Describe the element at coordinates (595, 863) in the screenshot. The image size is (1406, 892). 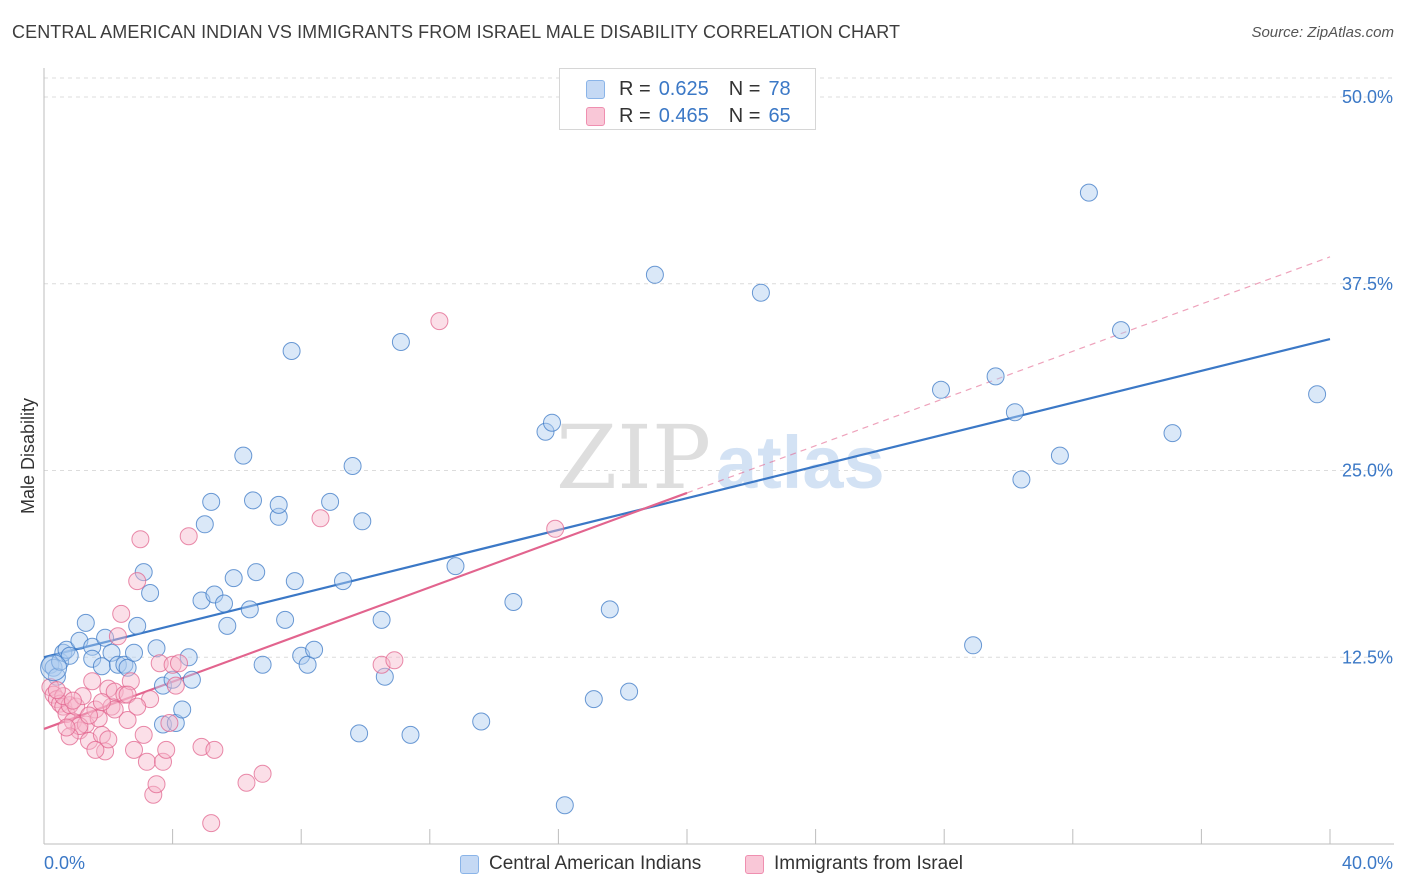
I see `bottom-legend-label: Central American Indians` at that location.